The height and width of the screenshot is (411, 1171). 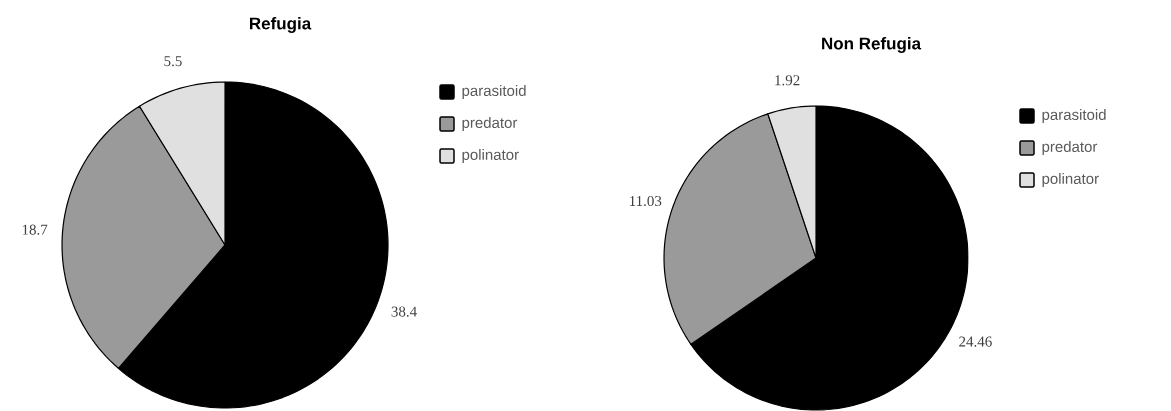 I want to click on data-label: 38.4, so click(x=404, y=311).